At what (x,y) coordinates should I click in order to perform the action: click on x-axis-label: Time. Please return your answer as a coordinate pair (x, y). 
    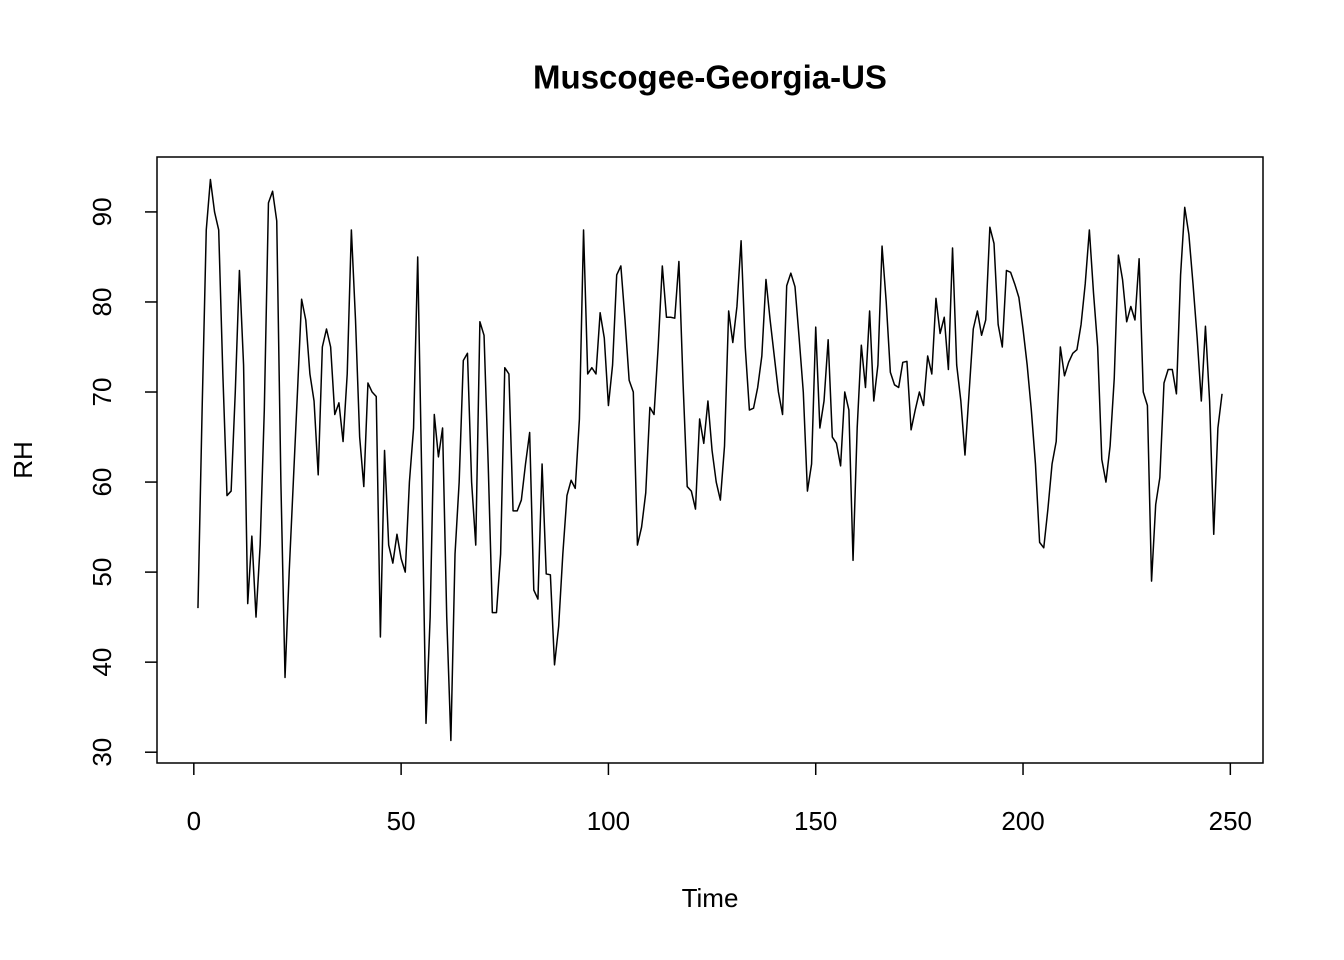
    Looking at the image, I should click on (710, 898).